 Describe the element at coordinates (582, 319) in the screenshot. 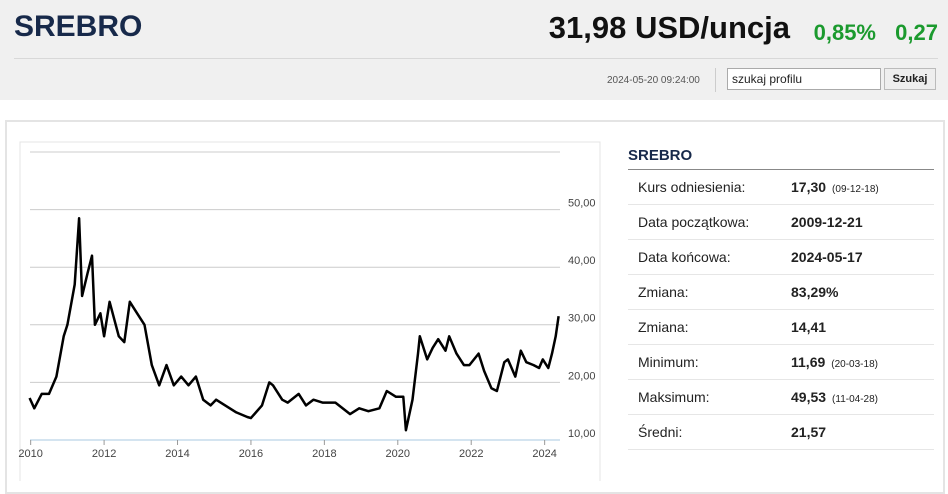

I see `y-tick-label: 30,00` at that location.